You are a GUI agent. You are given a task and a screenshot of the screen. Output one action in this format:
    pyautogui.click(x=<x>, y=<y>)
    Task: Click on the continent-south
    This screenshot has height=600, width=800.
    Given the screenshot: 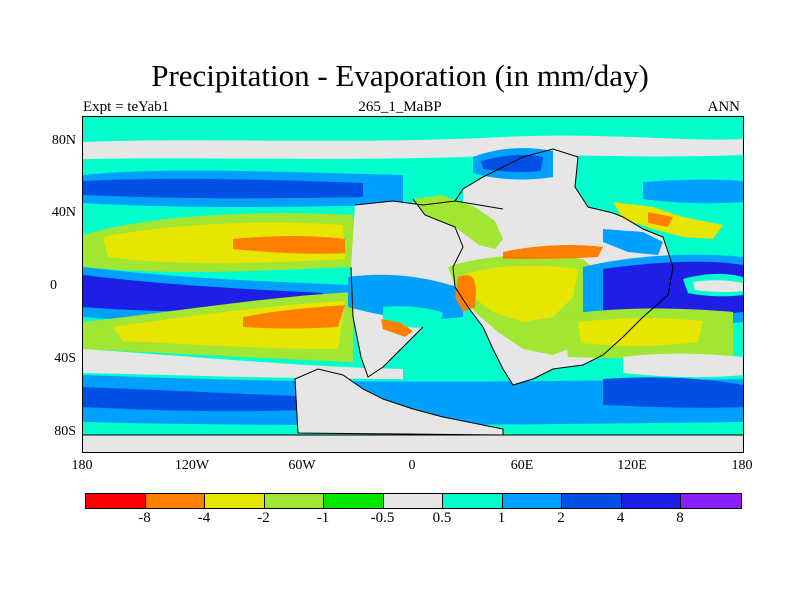 What is the action you would take?
    pyautogui.click(x=399, y=402)
    